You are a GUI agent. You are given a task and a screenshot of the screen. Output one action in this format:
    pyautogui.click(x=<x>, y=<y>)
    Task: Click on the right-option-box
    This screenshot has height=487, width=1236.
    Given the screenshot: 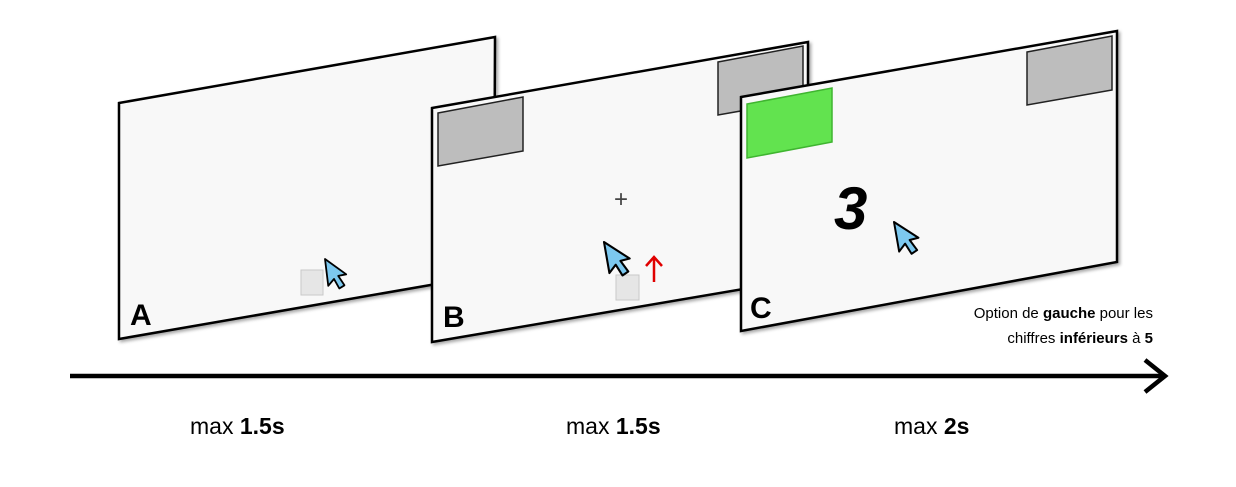 What is the action you would take?
    pyautogui.click(x=1069, y=70)
    